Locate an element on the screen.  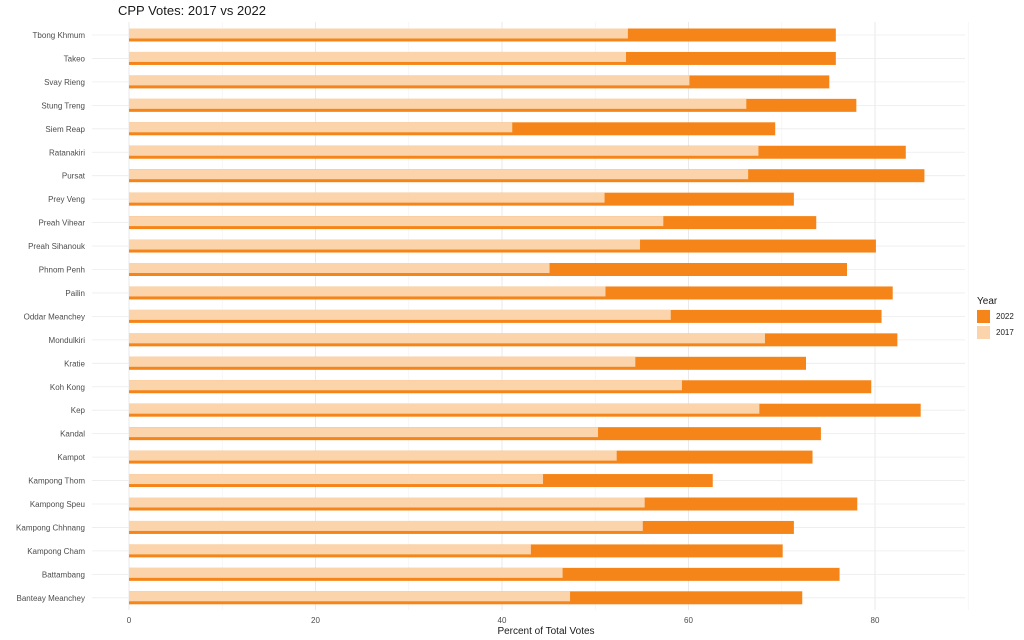
x-tick-label: 40 is located at coordinates (502, 620).